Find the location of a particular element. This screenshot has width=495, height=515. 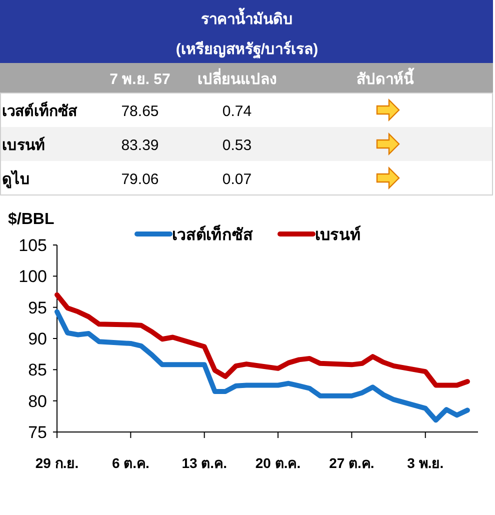

y-tick-label: 75 is located at coordinates (37, 432).